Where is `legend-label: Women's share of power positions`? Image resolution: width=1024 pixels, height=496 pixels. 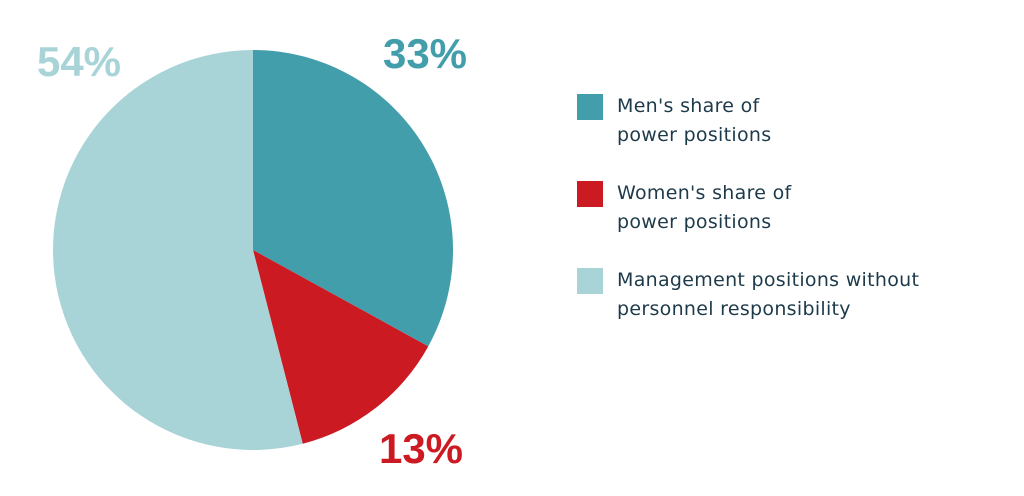
legend-label: Women's share of power positions is located at coordinates (704, 207).